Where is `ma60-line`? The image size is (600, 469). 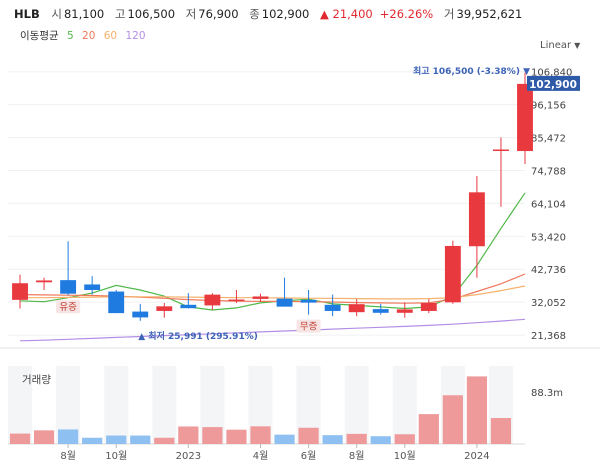
ma60-line is located at coordinates (273, 292).